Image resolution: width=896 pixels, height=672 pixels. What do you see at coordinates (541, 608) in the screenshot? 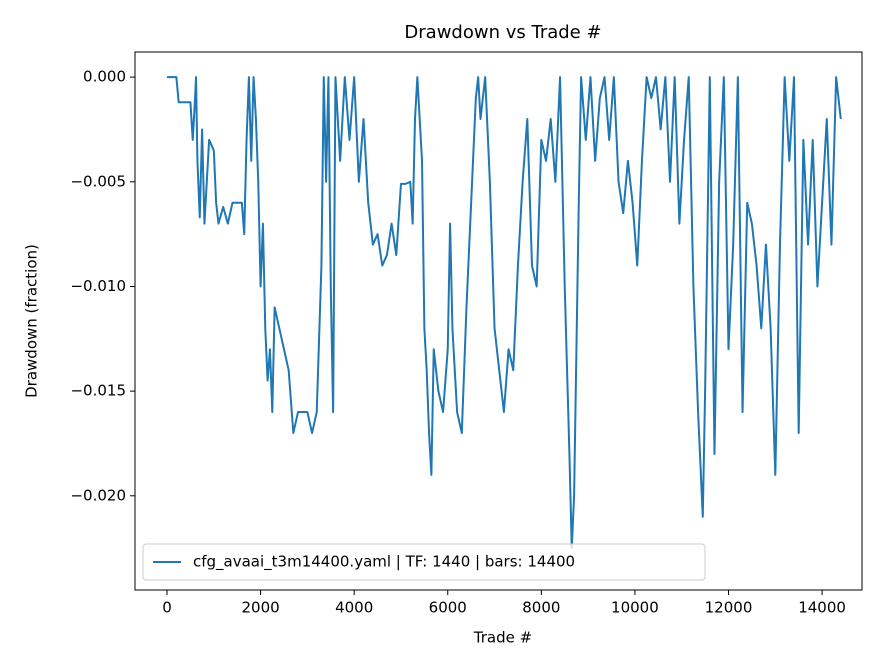
I see `x-tick-label: 8000` at bounding box center [541, 608].